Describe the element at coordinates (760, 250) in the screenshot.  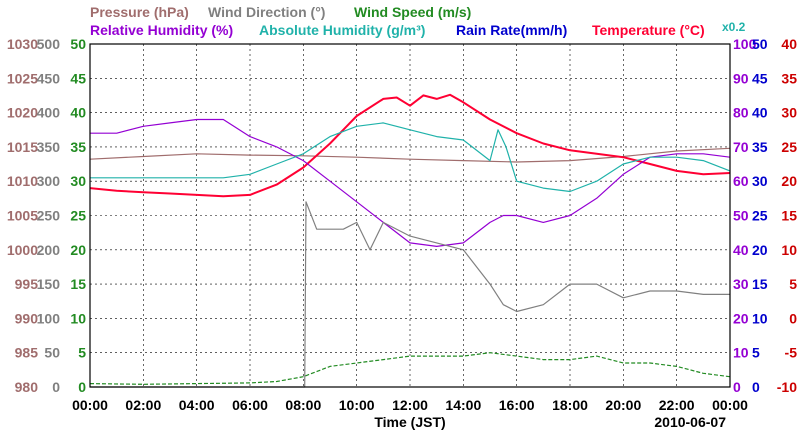
I see `rain-rate-tick-label: 20` at that location.